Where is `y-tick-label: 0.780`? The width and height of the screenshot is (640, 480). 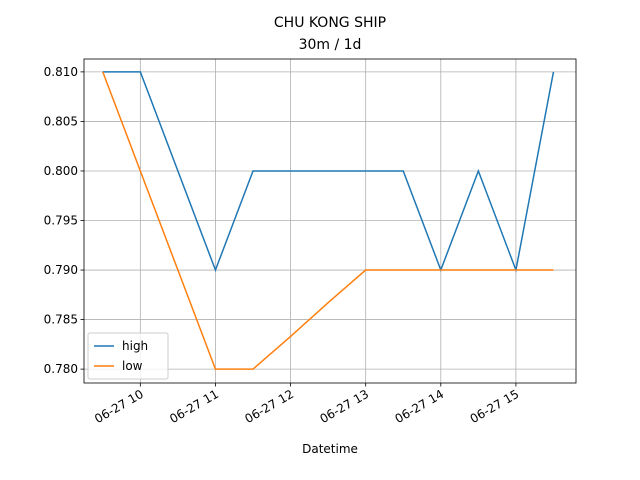 y-tick-label: 0.780 is located at coordinates (61, 369).